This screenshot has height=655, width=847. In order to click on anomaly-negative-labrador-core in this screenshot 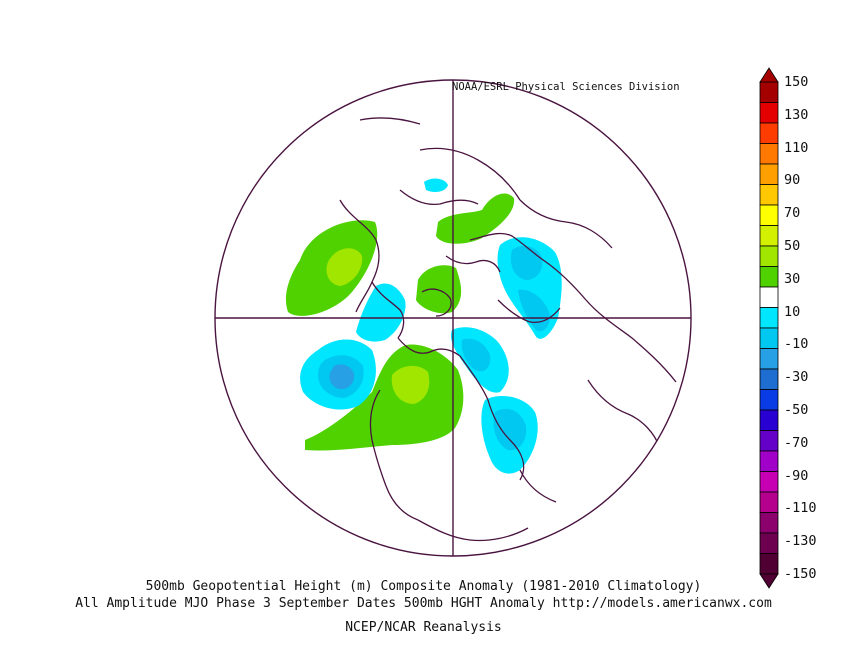, I will do `click(510, 429)`.